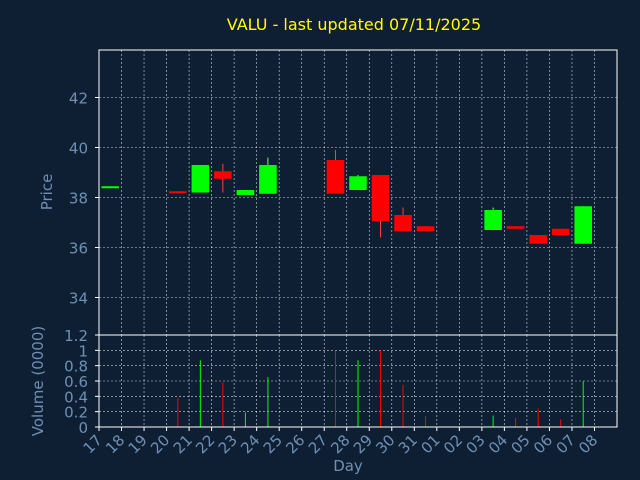  Describe the element at coordinates (76, 397) in the screenshot. I see `volume-tick-label: 0.4` at that location.